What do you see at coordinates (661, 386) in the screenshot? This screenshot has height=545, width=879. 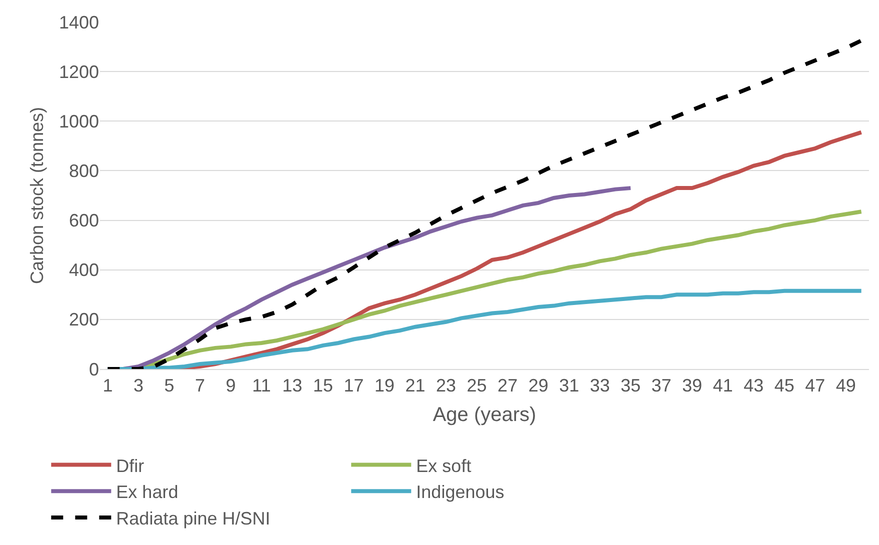 I see `x-tick-label: 37` at bounding box center [661, 386].